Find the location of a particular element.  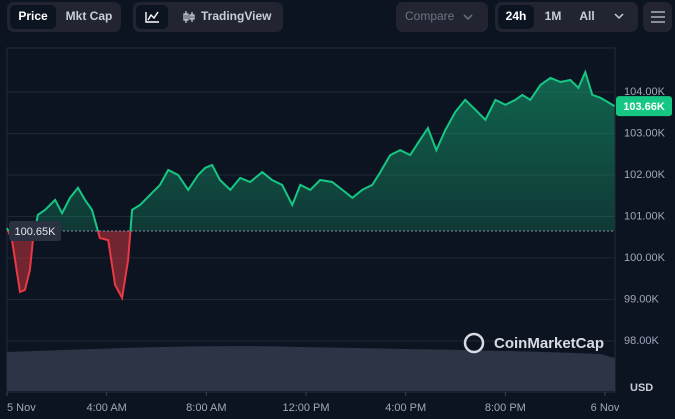

baseline-label: 100.65K is located at coordinates (36, 232).